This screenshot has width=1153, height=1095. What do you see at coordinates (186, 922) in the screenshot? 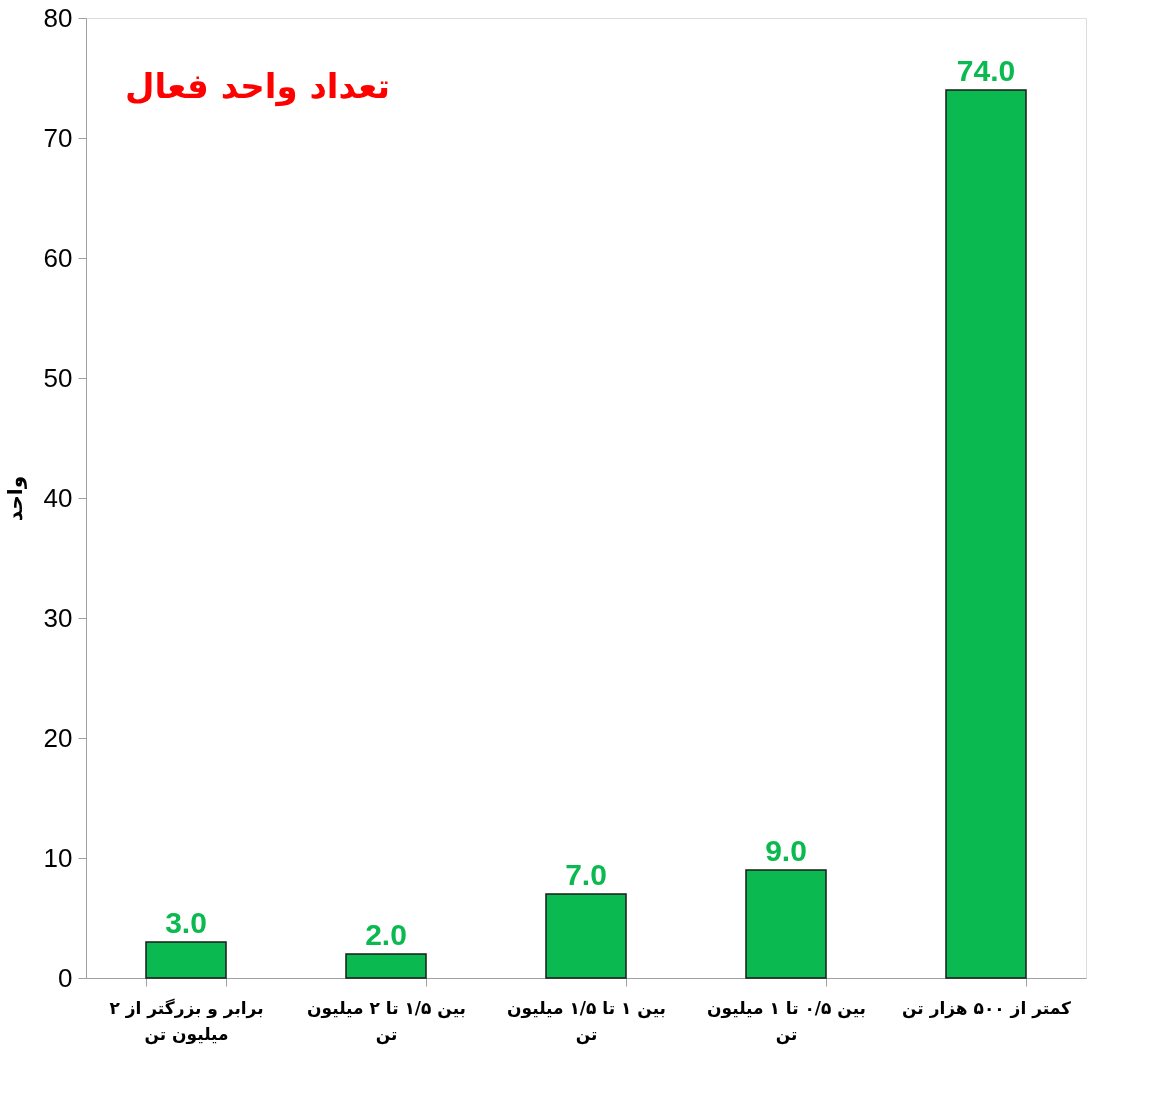
I see `data-label: 3.0` at bounding box center [186, 922].